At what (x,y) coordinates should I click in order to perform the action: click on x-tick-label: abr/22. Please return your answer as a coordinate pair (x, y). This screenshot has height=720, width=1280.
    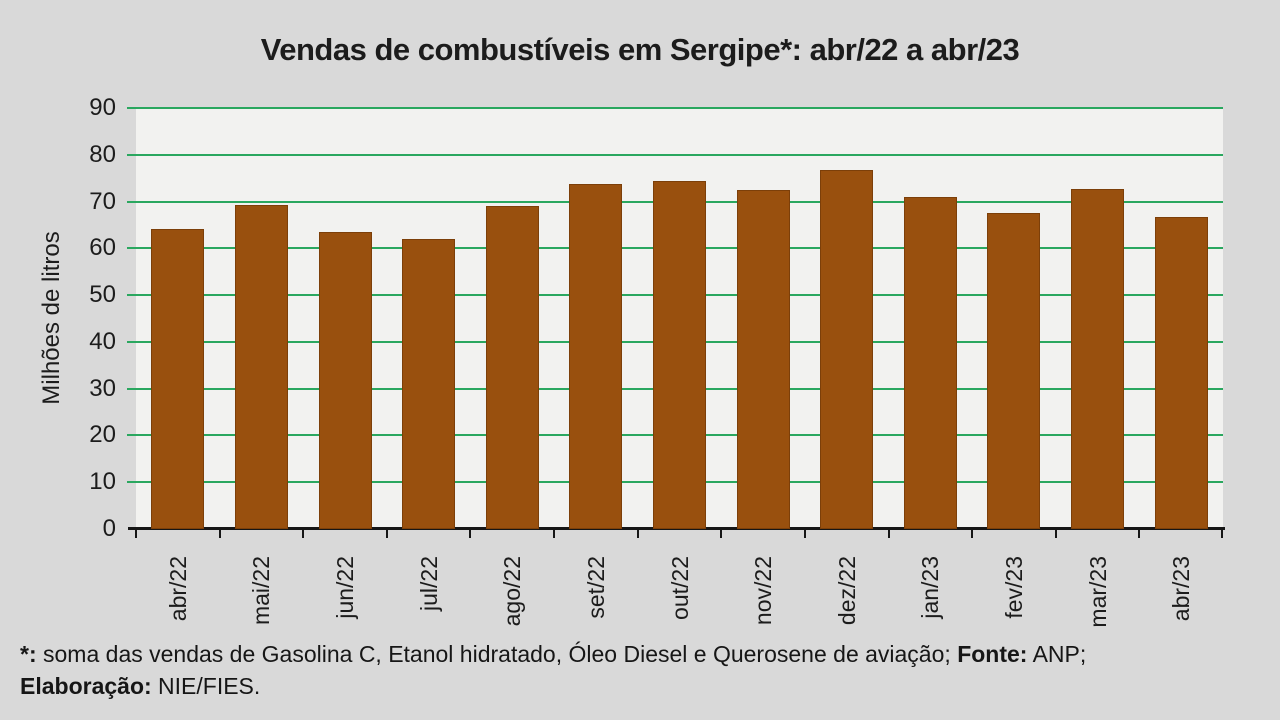
    Looking at the image, I should click on (177, 589).